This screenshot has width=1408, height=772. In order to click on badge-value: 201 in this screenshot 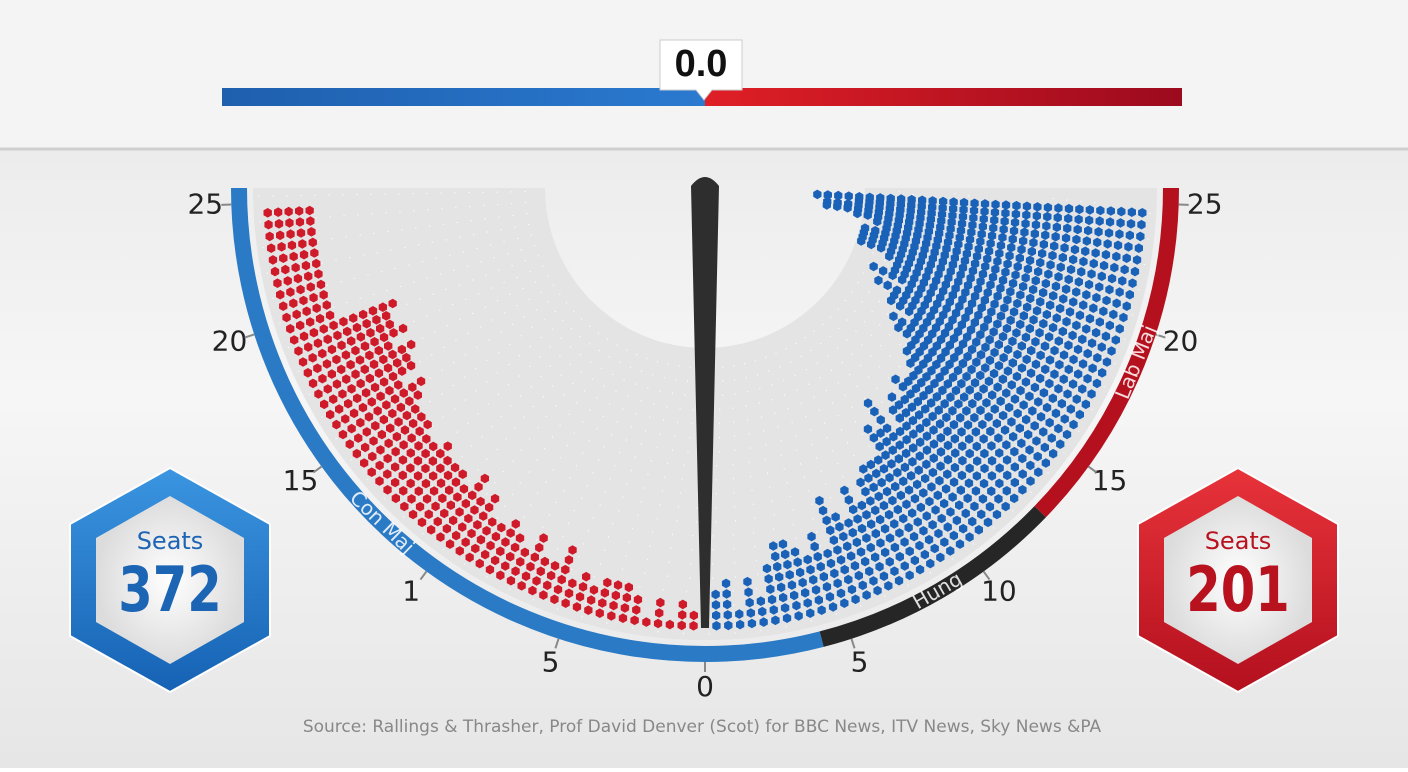, I will do `click(1238, 591)`.